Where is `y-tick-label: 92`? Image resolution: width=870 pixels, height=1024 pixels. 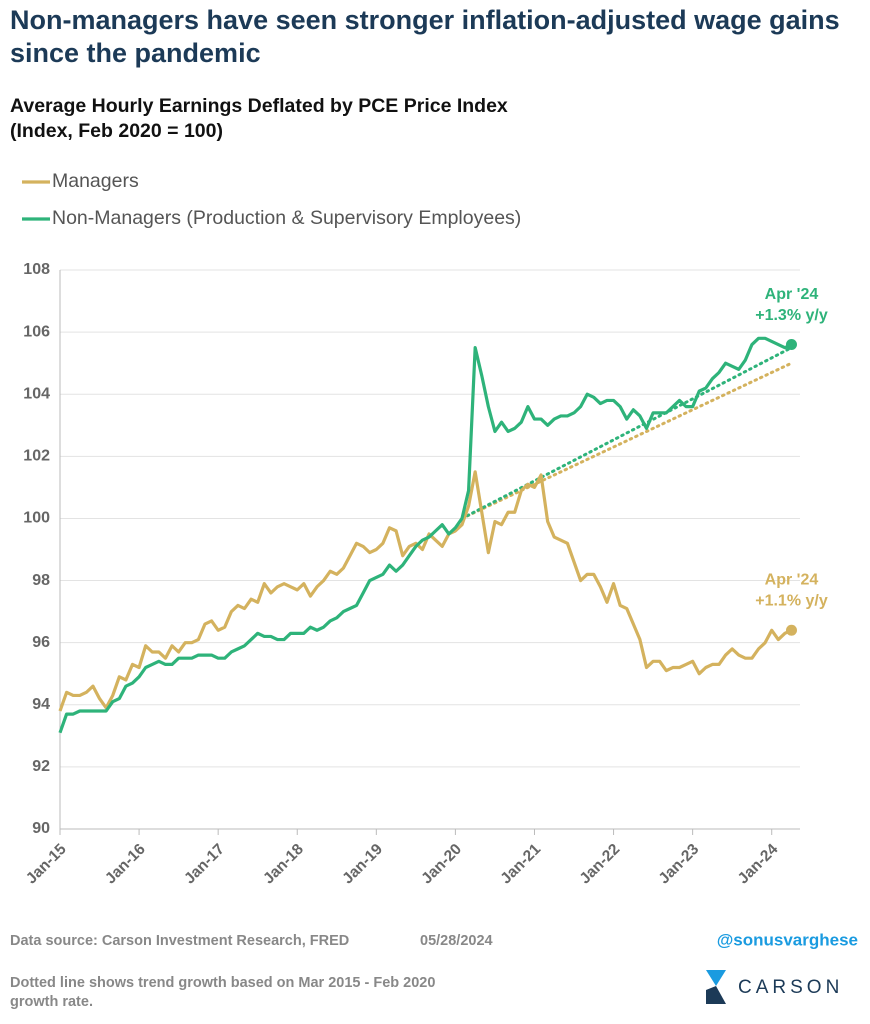
y-tick-label: 92 is located at coordinates (41, 766).